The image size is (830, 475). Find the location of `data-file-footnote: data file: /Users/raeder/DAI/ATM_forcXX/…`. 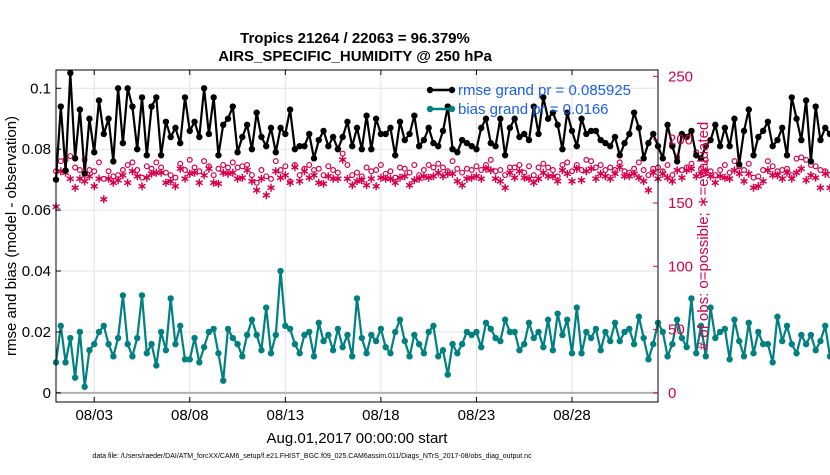

data-file-footnote: data file: /Users/raeder/DAI/ATM_forcXX/… is located at coordinates (312, 456).